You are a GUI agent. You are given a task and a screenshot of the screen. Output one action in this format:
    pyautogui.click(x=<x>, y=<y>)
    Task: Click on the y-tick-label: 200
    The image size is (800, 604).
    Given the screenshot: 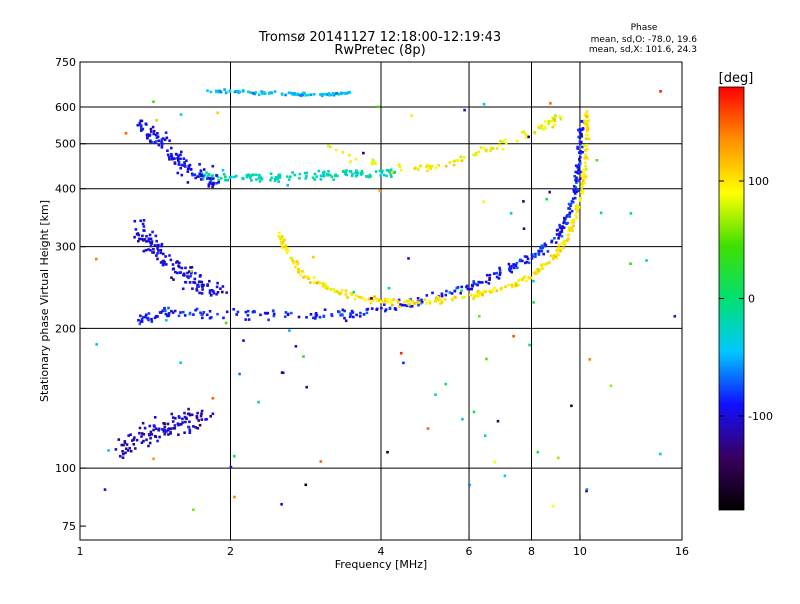 What is the action you would take?
    pyautogui.click(x=65, y=328)
    